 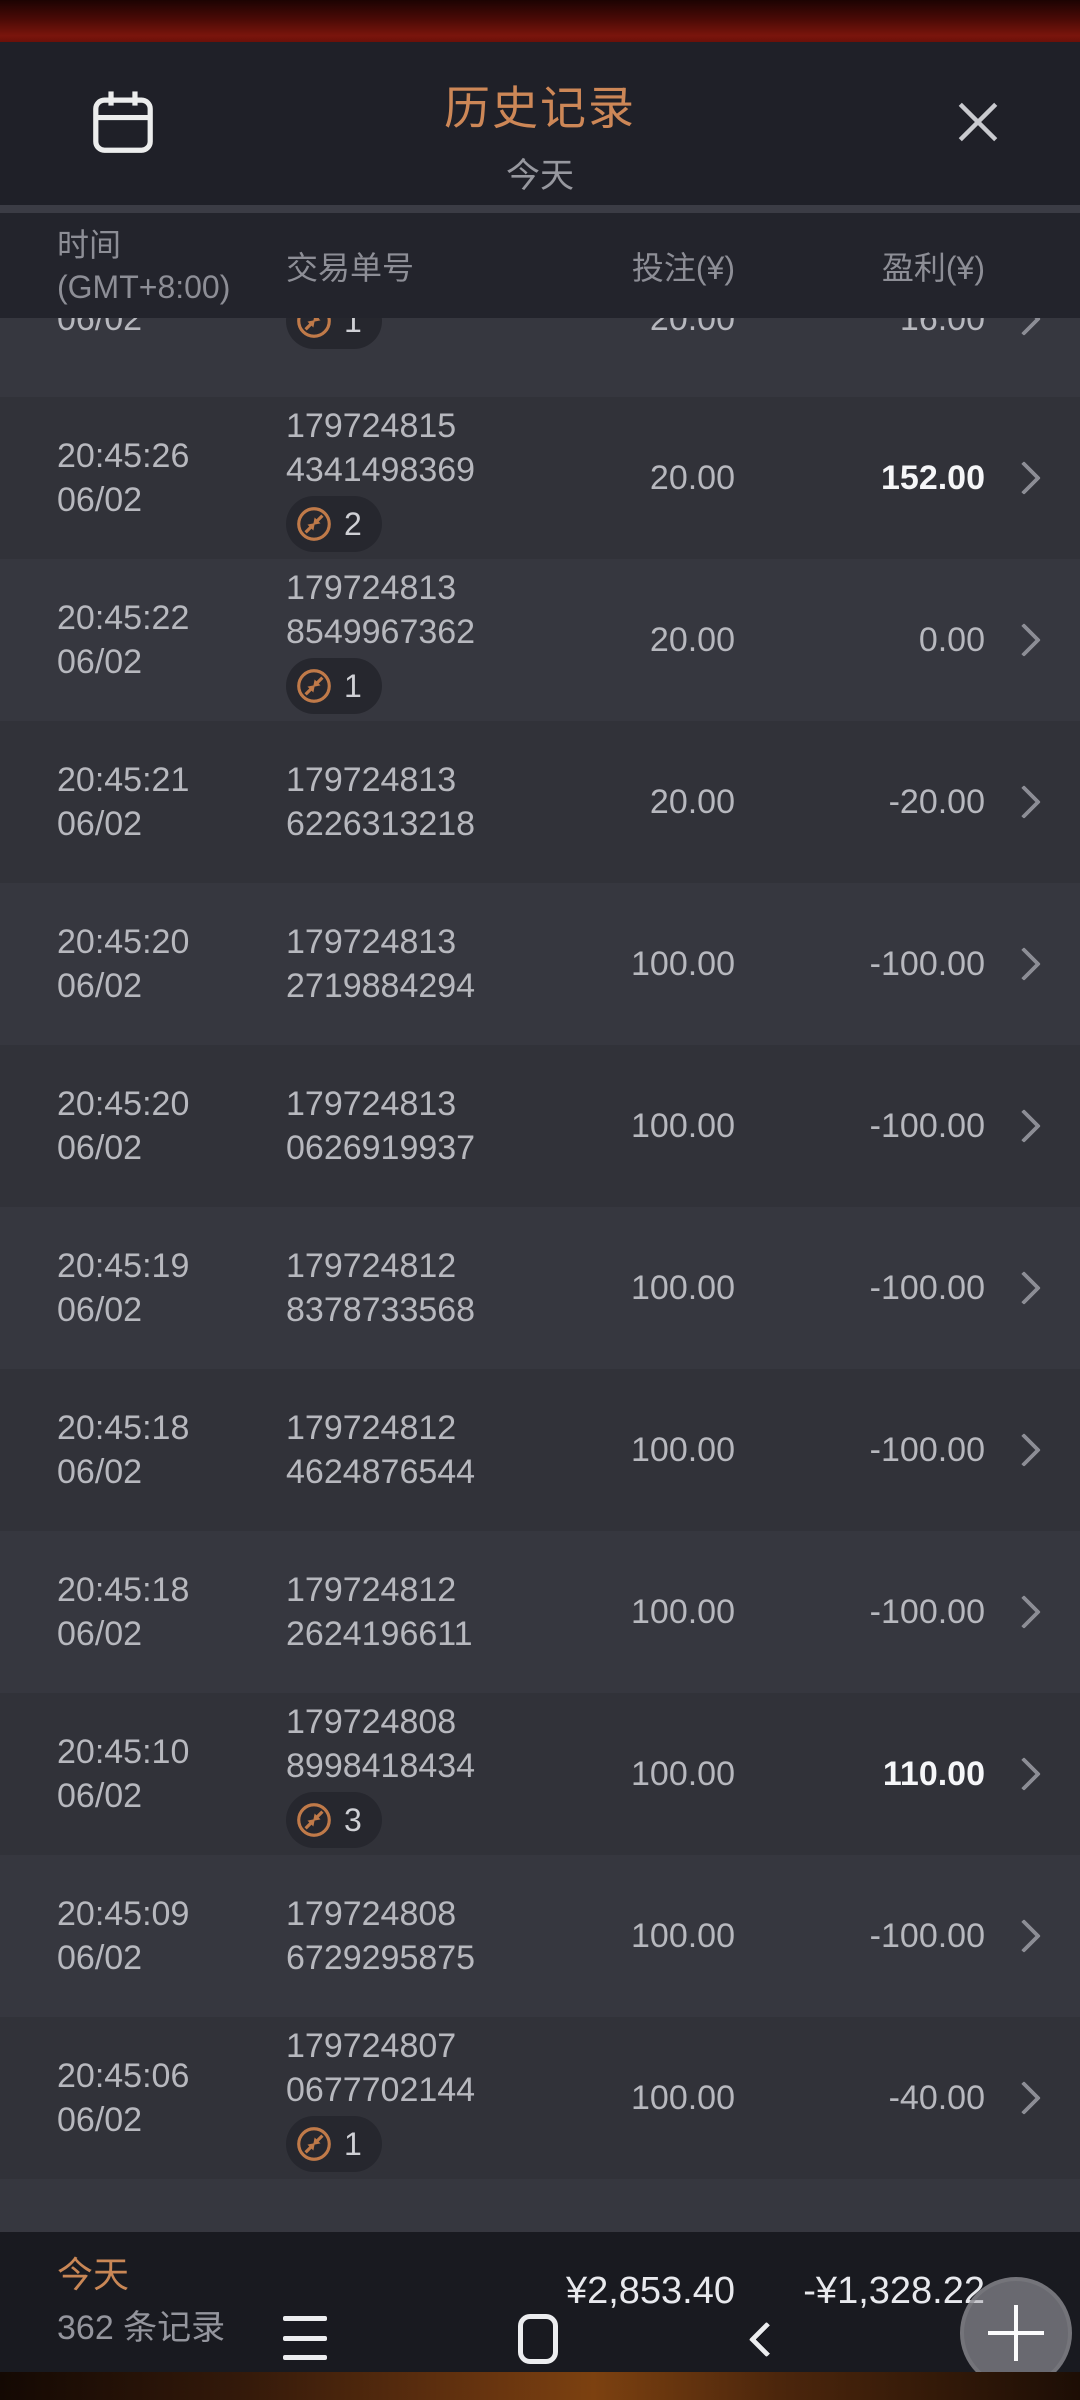 What do you see at coordinates (379, 1612) in the screenshot?
I see `order-cell: 179724812 2624196611` at bounding box center [379, 1612].